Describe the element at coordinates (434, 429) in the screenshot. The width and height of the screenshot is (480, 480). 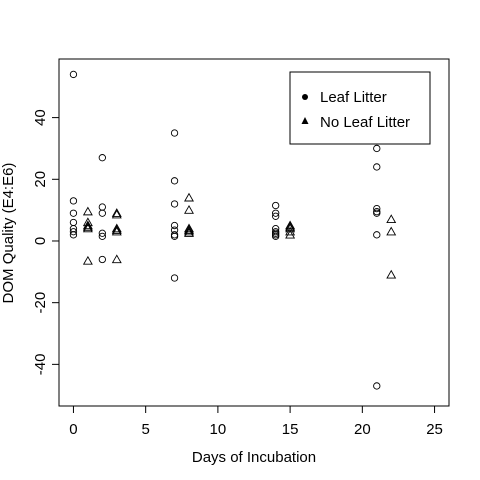
I see `x-tick-label: 25` at that location.